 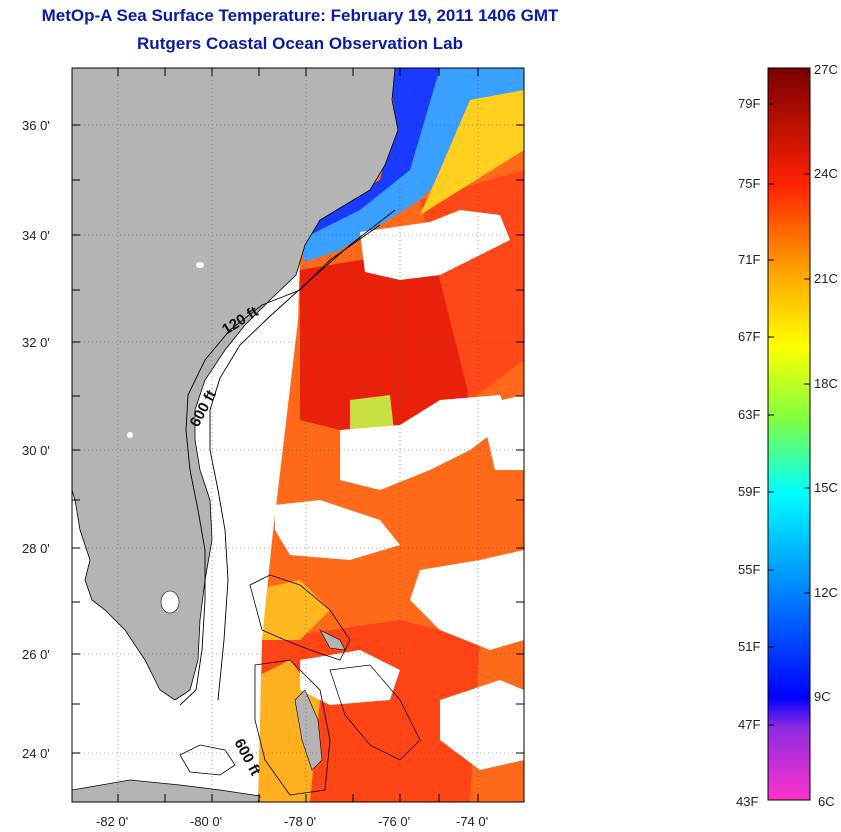 What do you see at coordinates (826, 801) in the screenshot?
I see `colorbar-c-label: 6C` at bounding box center [826, 801].